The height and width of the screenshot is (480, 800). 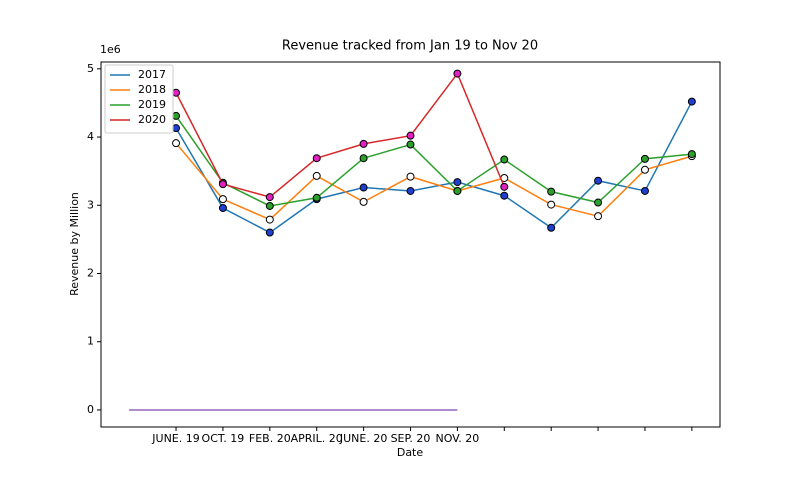 I want to click on x-tick-label: APRIL. 20, so click(x=317, y=438).